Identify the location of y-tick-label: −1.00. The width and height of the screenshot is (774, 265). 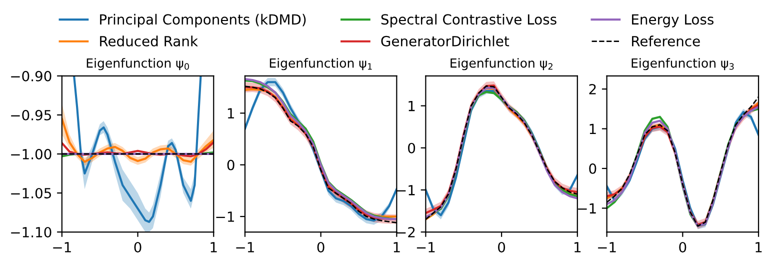
(31, 154).